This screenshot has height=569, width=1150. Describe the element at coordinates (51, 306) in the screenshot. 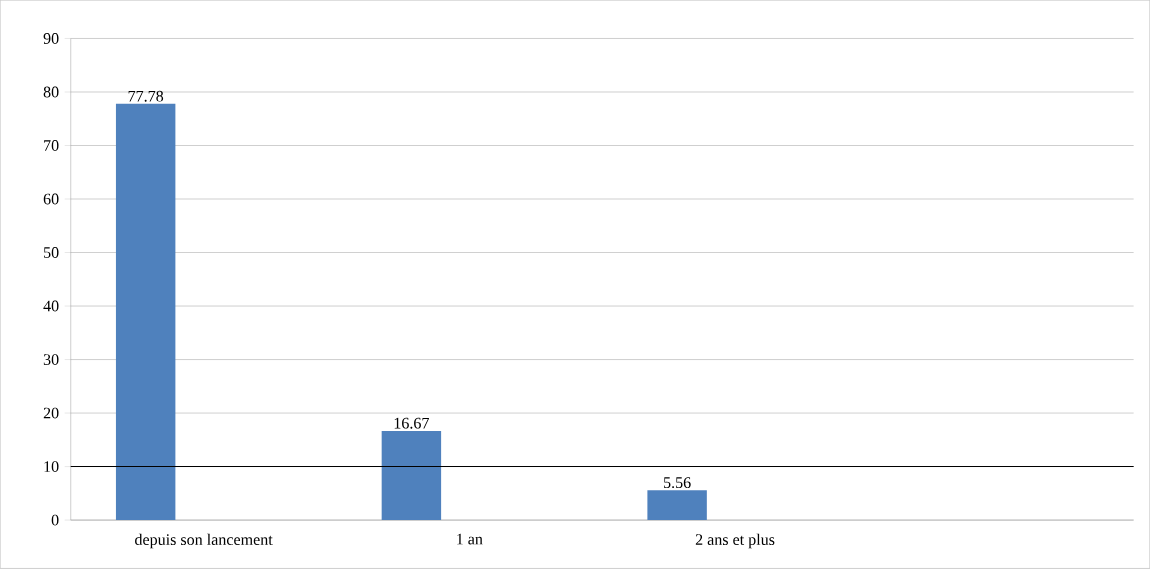

I see `y-tick-label: 40` at that location.